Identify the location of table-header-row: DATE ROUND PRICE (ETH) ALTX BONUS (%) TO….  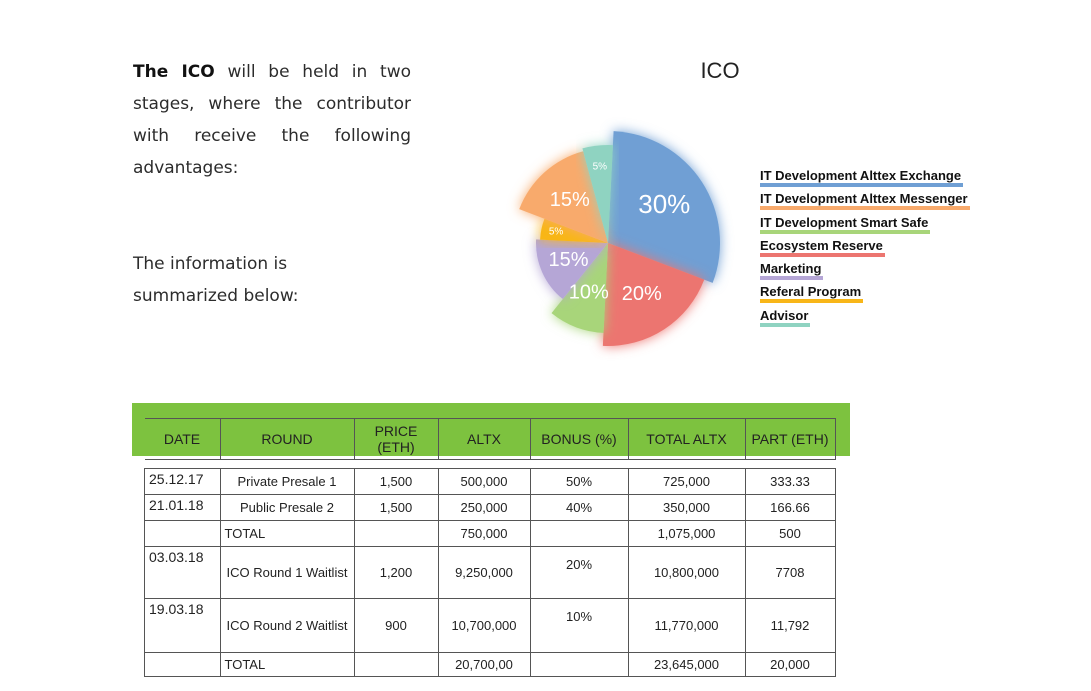
(490, 439).